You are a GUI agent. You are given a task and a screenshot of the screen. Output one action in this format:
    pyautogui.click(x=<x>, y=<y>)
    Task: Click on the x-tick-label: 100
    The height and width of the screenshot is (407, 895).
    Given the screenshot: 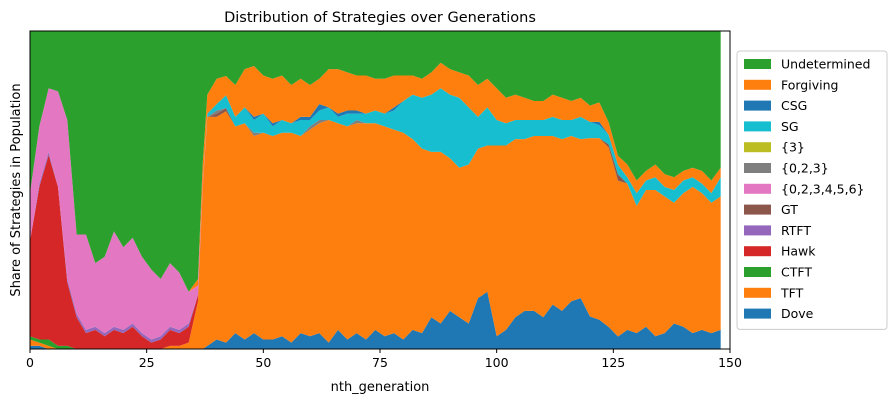 What is the action you would take?
    pyautogui.click(x=497, y=362)
    